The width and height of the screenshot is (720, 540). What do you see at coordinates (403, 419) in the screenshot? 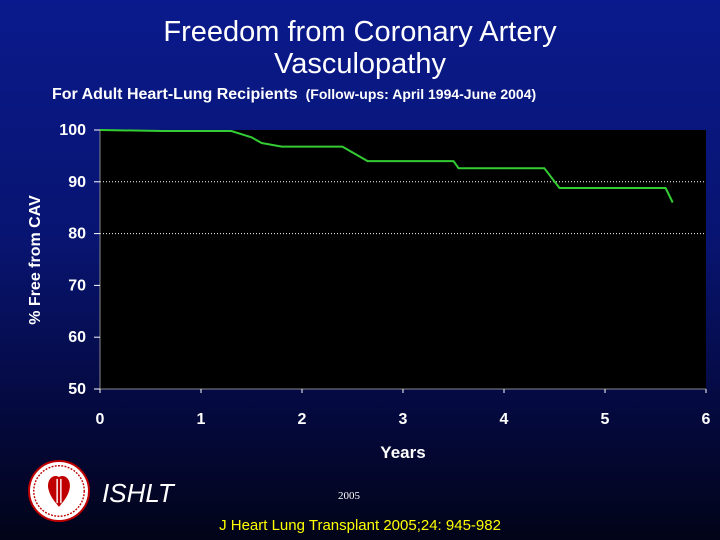
I see `x-tick-label: 3` at bounding box center [403, 419].